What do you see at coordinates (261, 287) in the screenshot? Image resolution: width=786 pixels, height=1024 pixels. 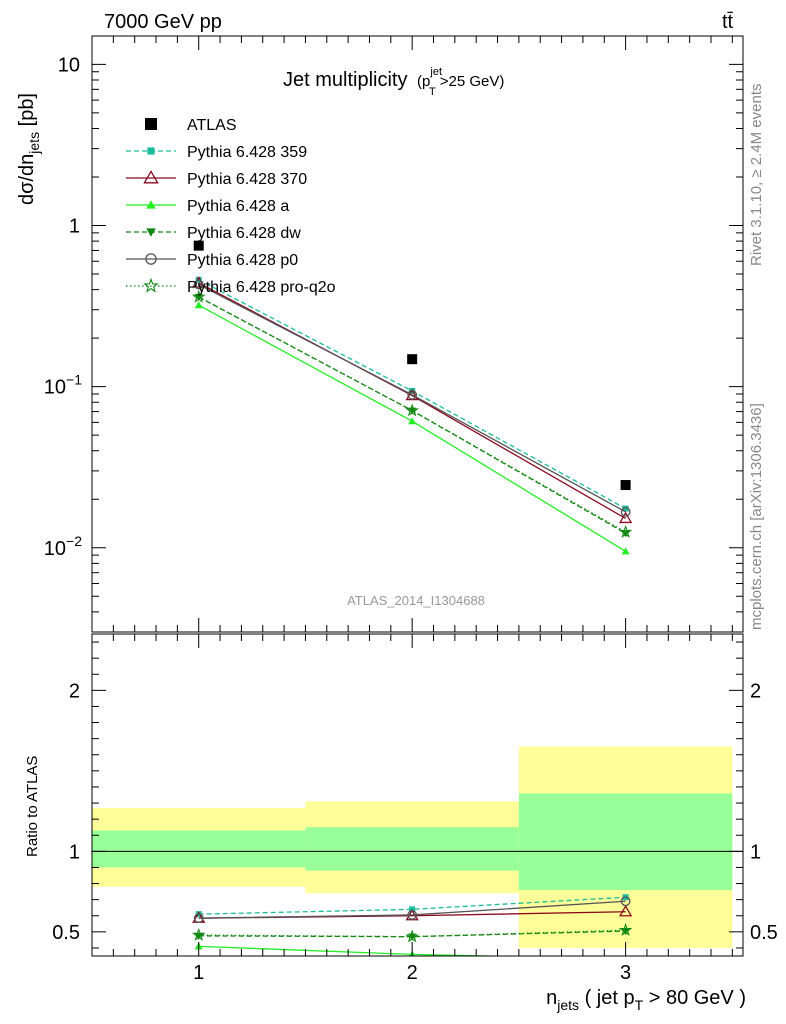 I see `legend-label-6: Pythia 6.428 pro-q2o` at bounding box center [261, 287].